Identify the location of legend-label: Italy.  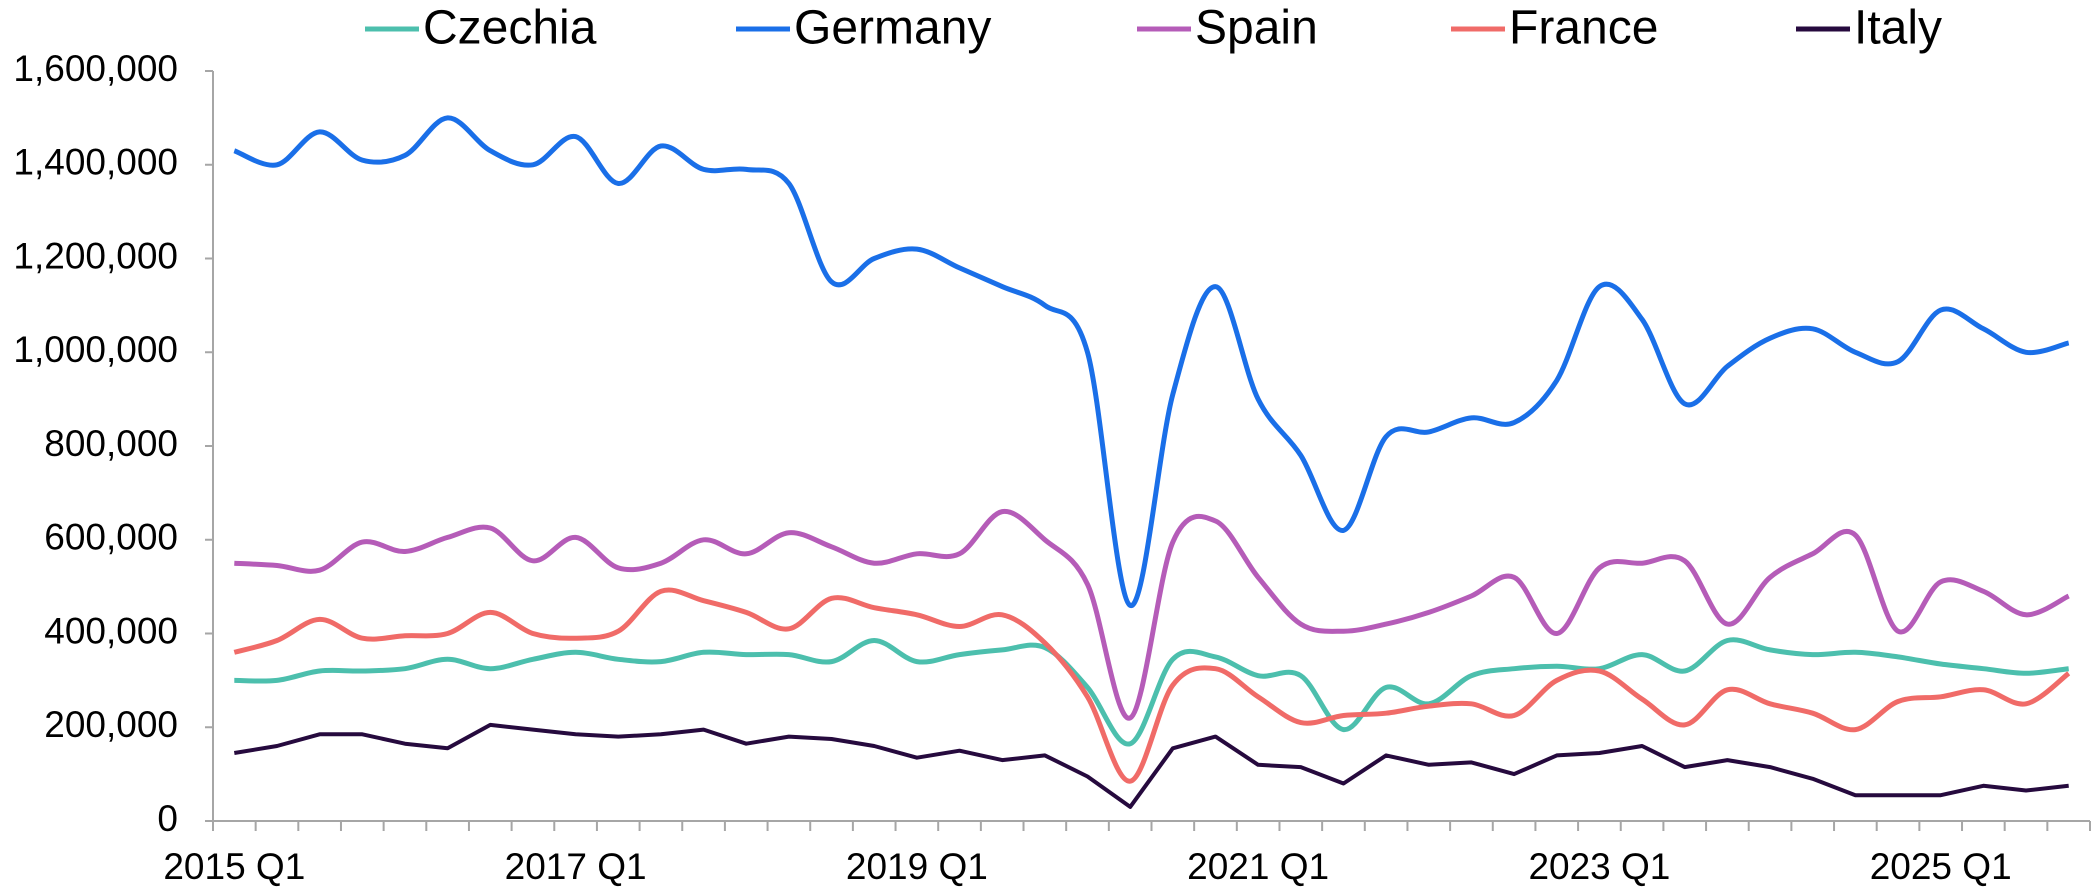
(1898, 28).